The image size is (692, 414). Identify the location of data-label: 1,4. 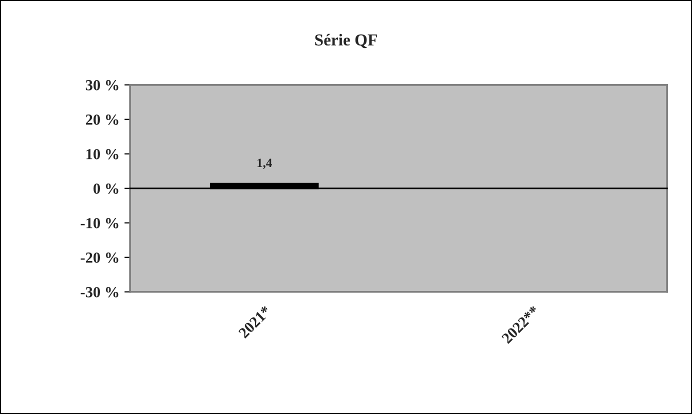
(265, 163).